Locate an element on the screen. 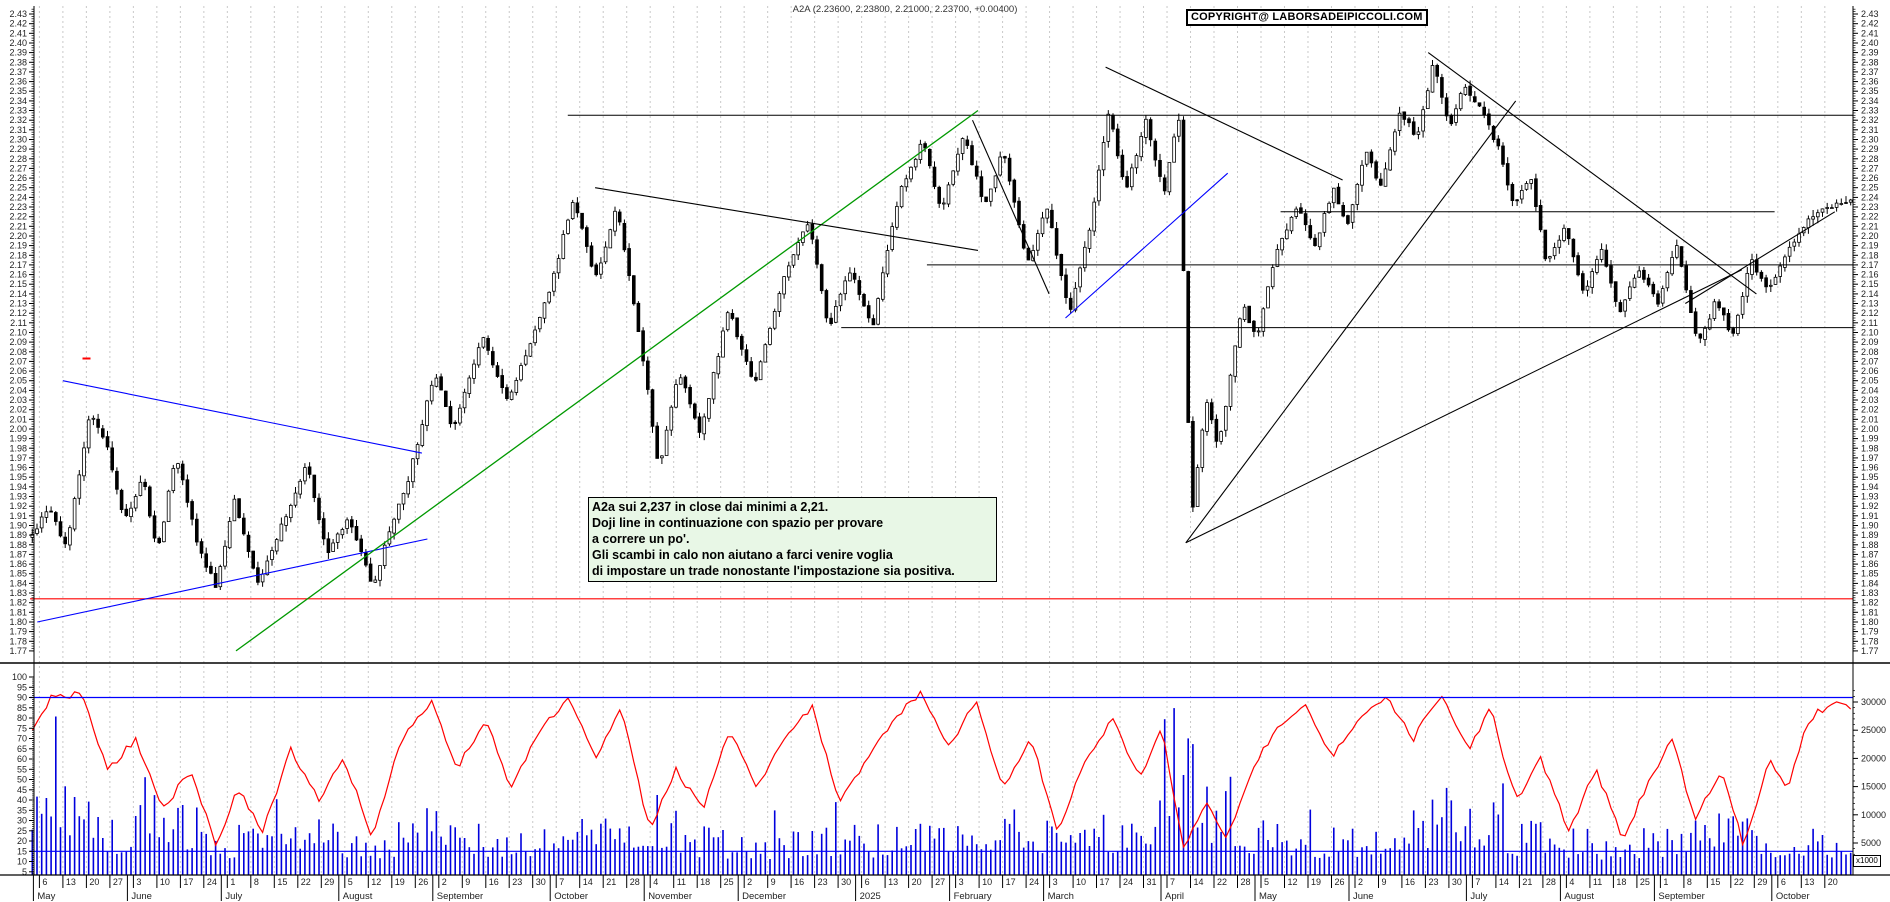 The height and width of the screenshot is (902, 1890). svg-text: 35 is located at coordinates (22, 810).